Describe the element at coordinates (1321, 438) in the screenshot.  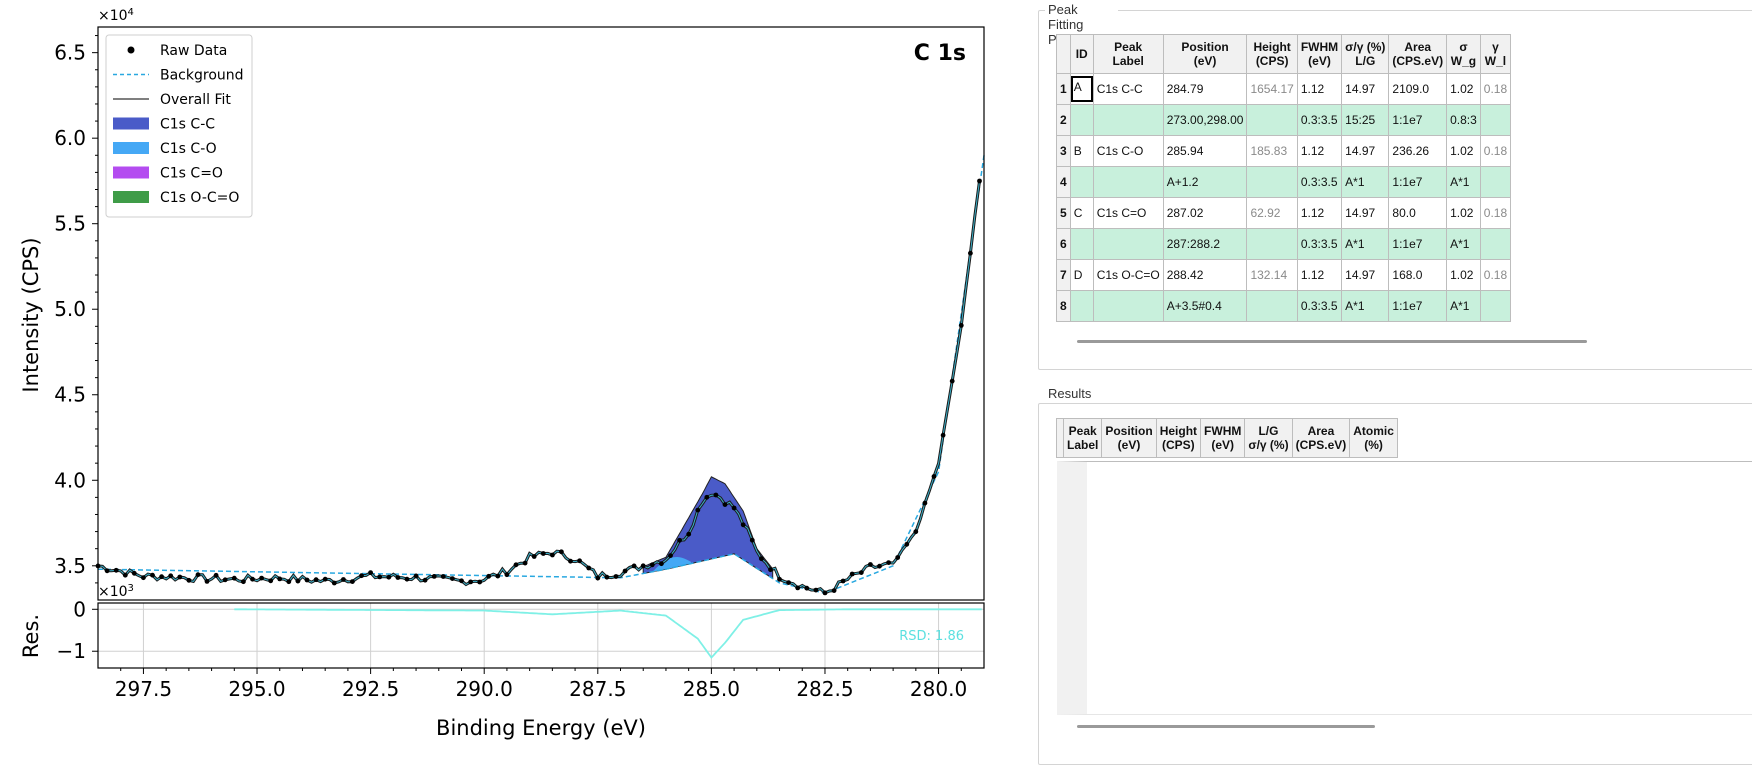
I see `results-column-header: Area (CPS.eV)` at that location.